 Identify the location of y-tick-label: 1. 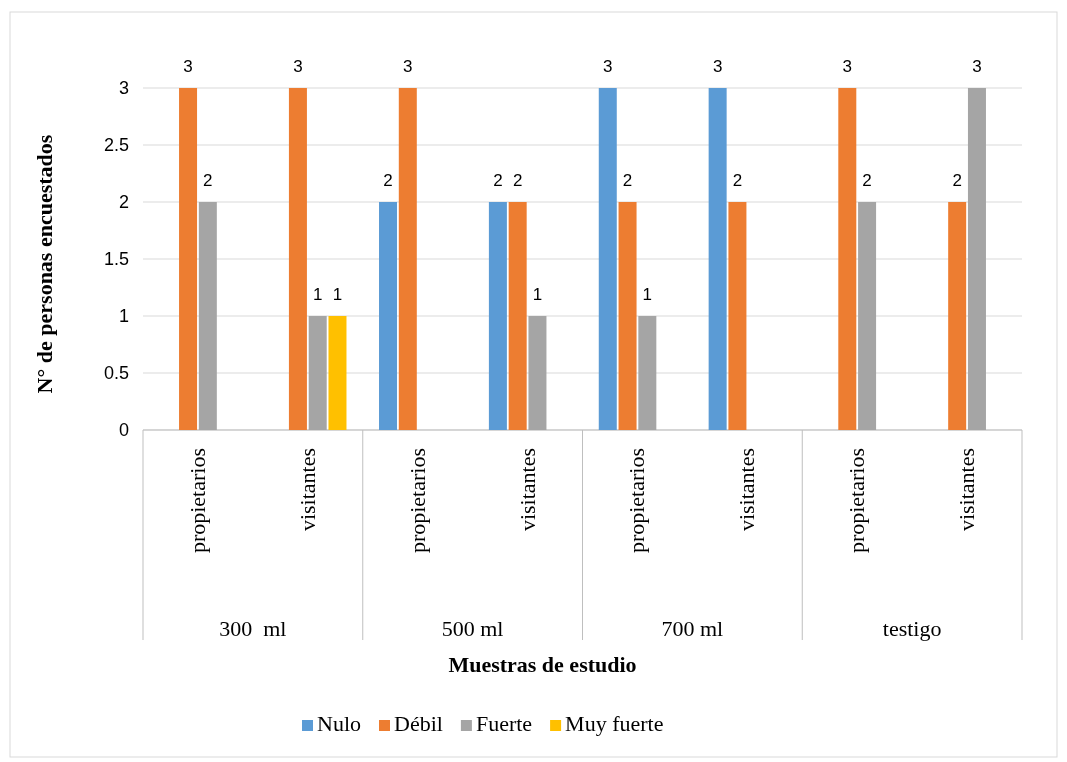
(123, 316).